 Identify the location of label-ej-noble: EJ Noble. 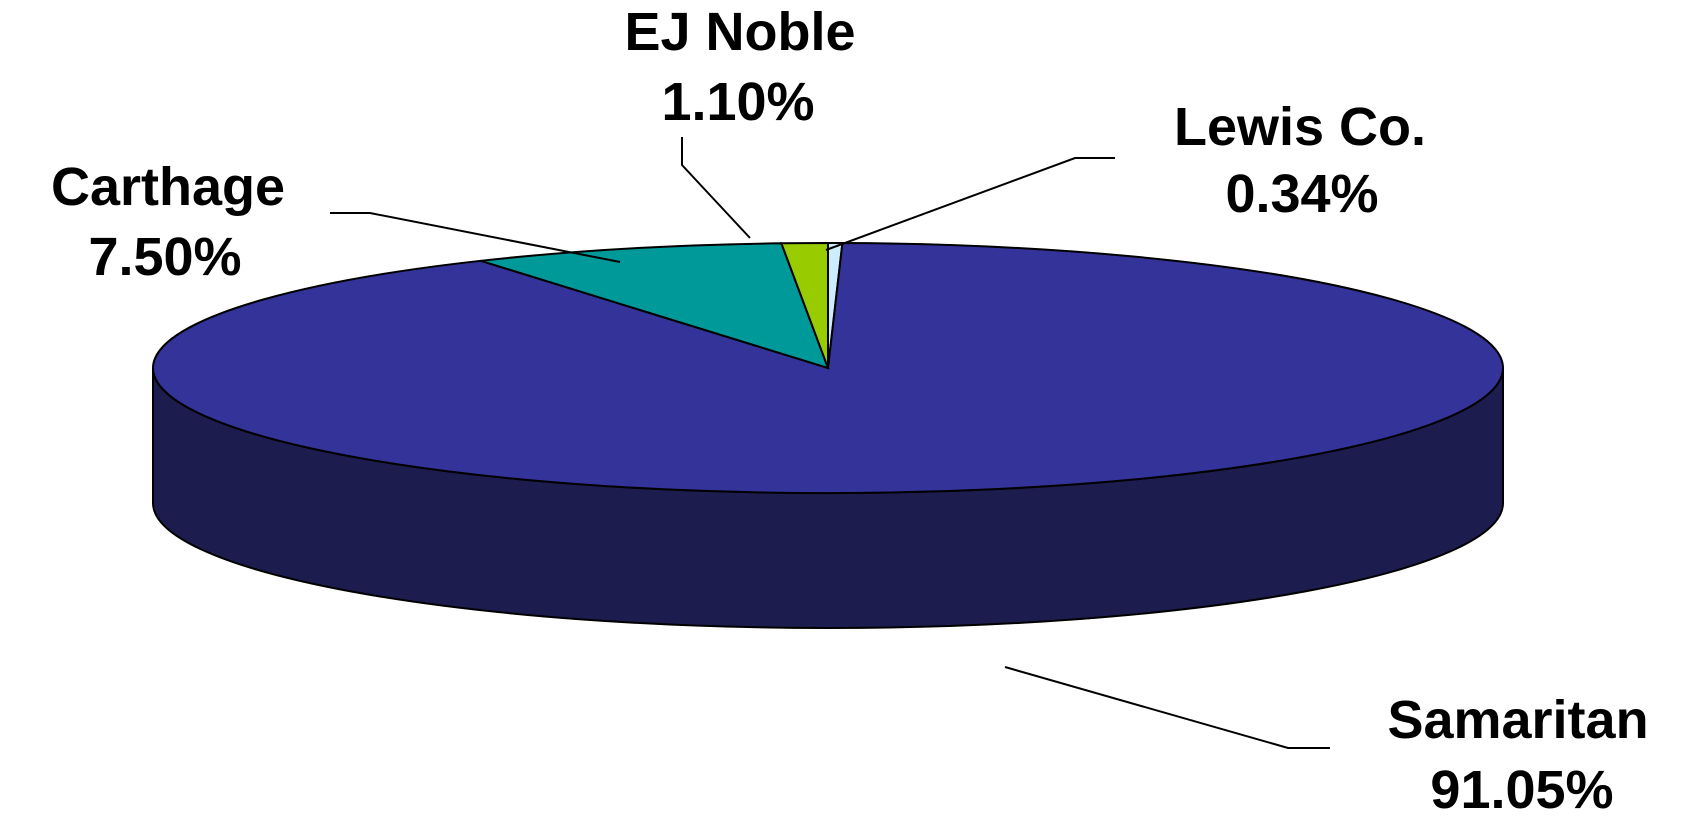
(739, 32).